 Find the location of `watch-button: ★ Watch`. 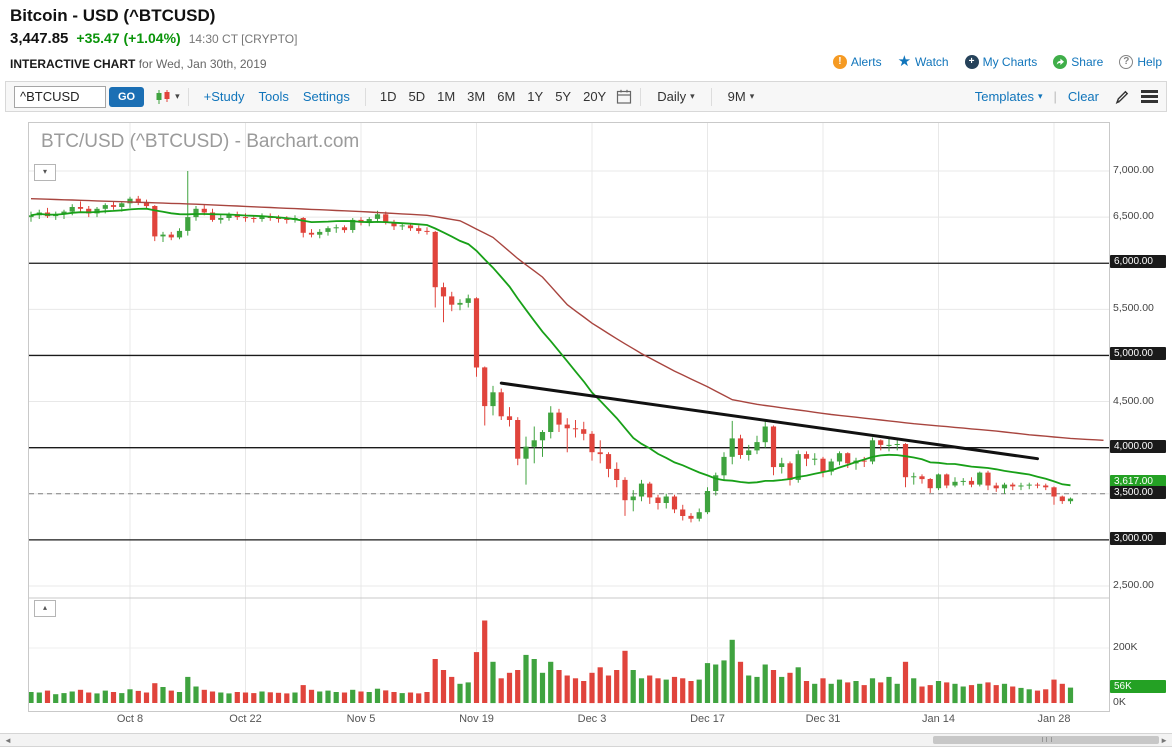

watch-button: ★ Watch is located at coordinates (923, 61).